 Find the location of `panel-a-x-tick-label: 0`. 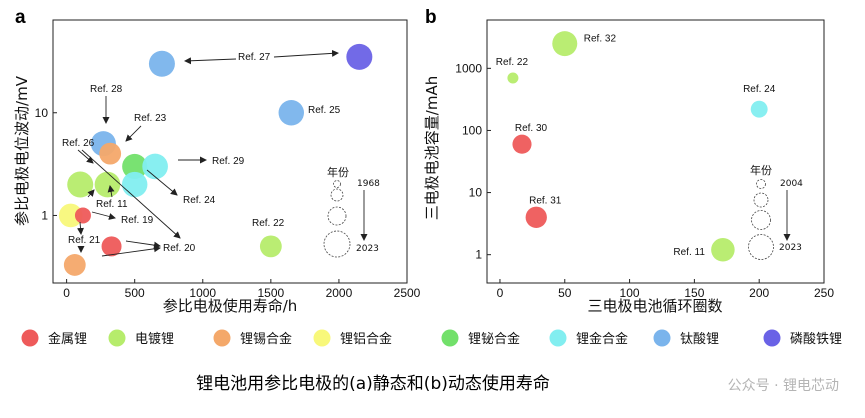

panel-a-x-tick-label: 0 is located at coordinates (66, 293).